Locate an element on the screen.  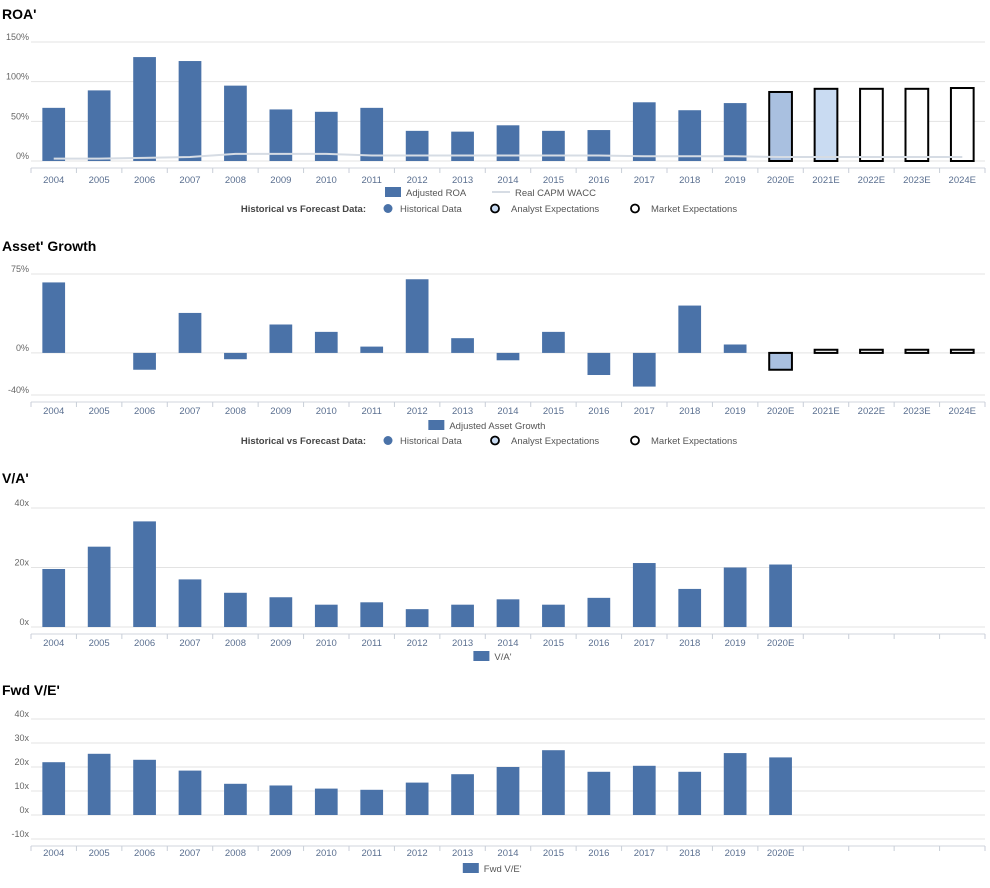
y-tick-label: 40x is located at coordinates (21, 503).